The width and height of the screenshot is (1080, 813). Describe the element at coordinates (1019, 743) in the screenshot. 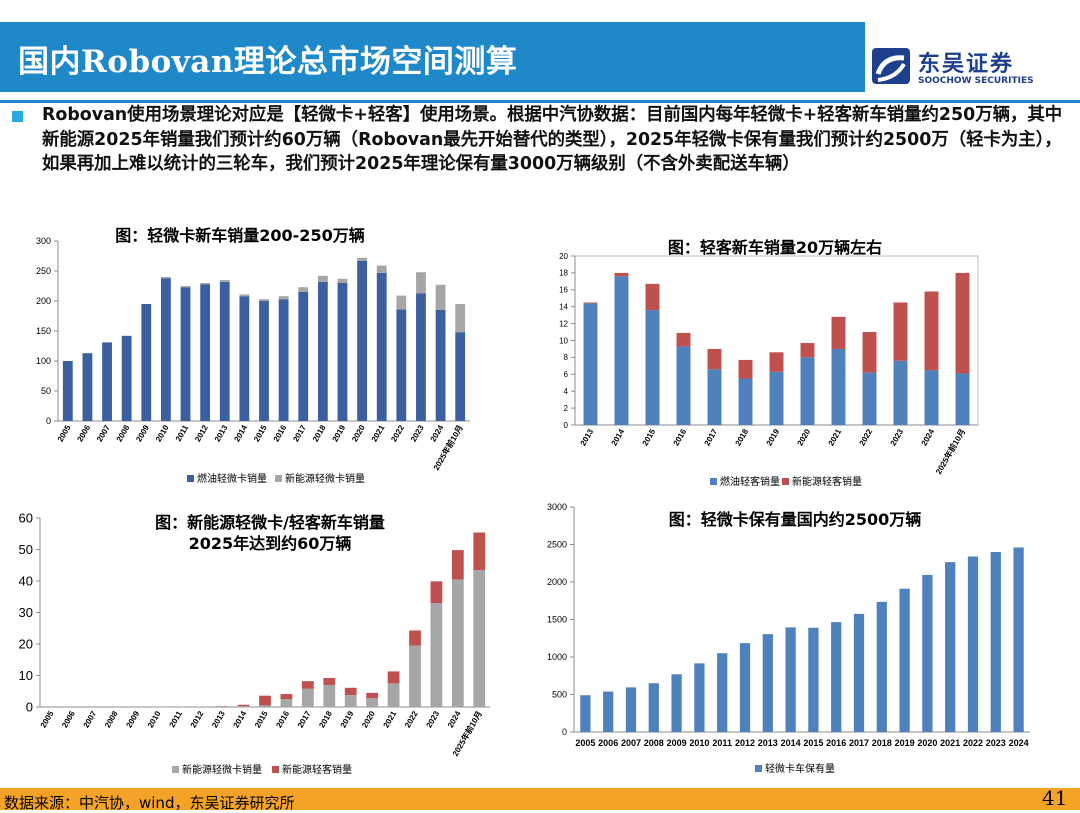

I see `x-tick-label: 2024` at that location.